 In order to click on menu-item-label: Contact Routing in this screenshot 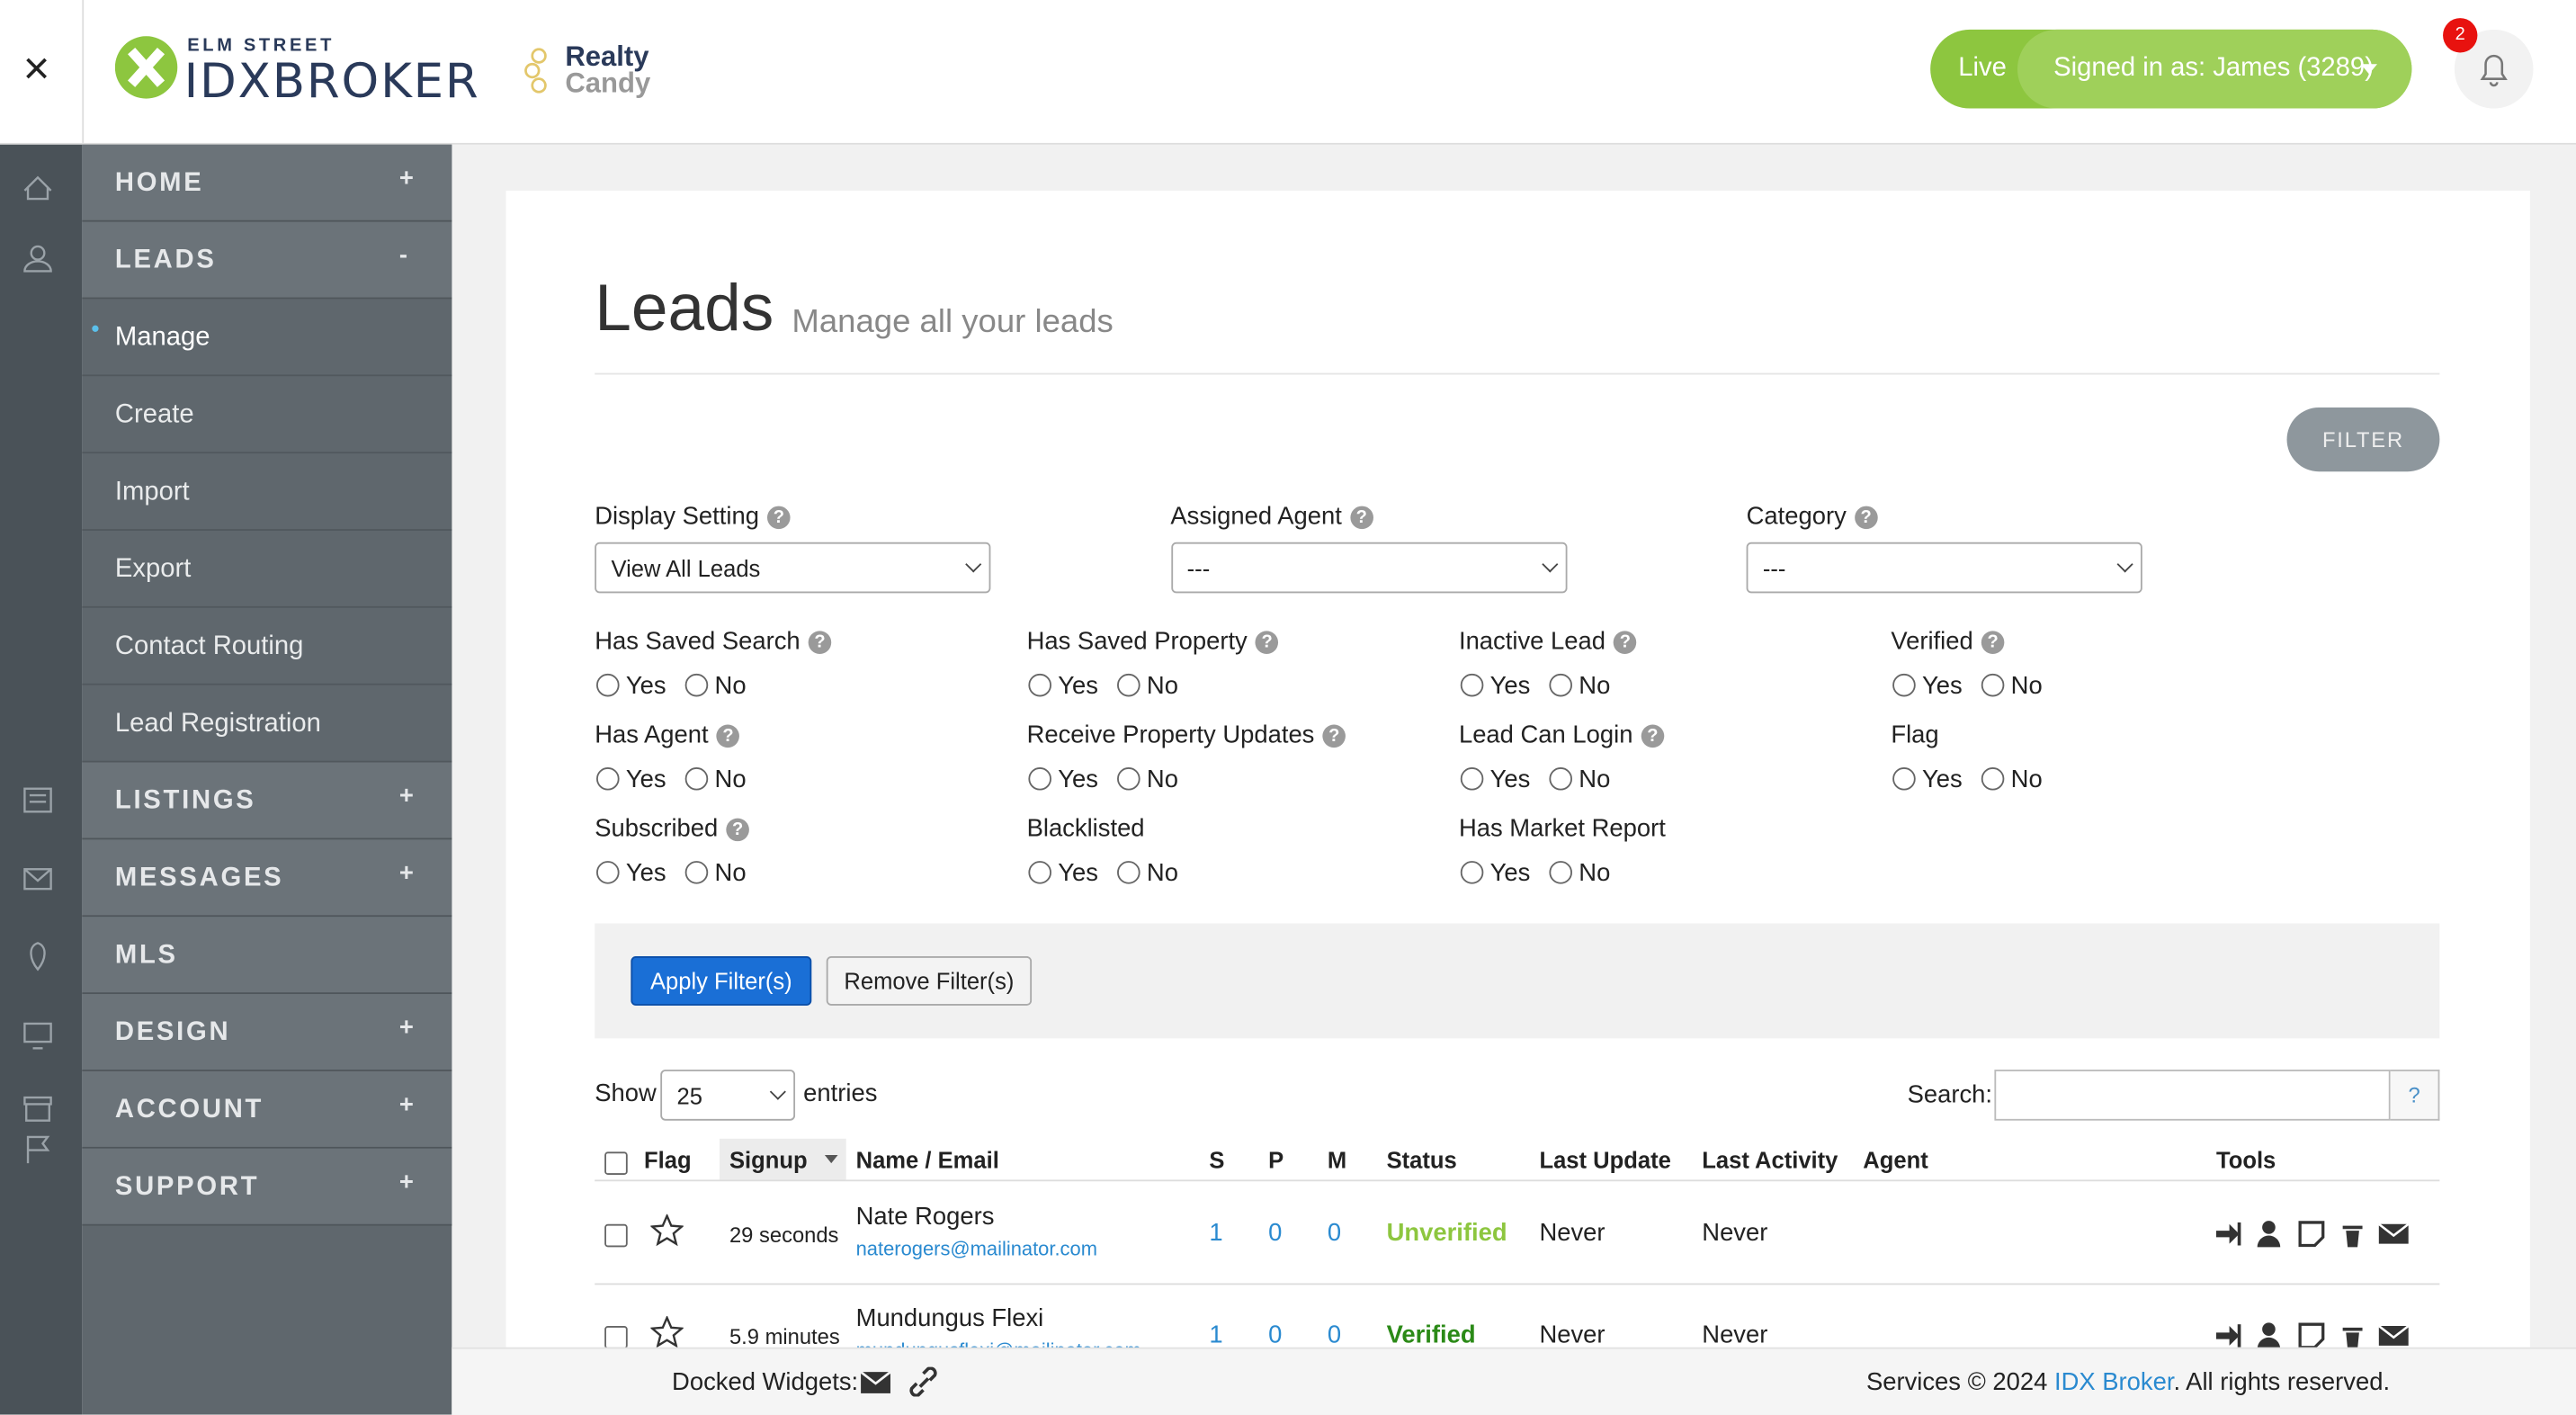, I will do `click(209, 646)`.